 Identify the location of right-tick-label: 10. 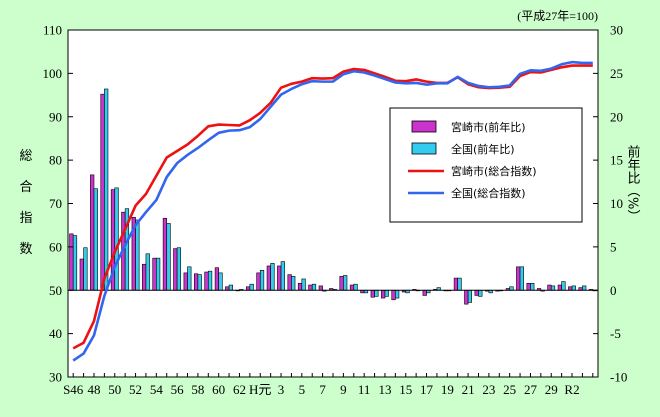
(616, 203).